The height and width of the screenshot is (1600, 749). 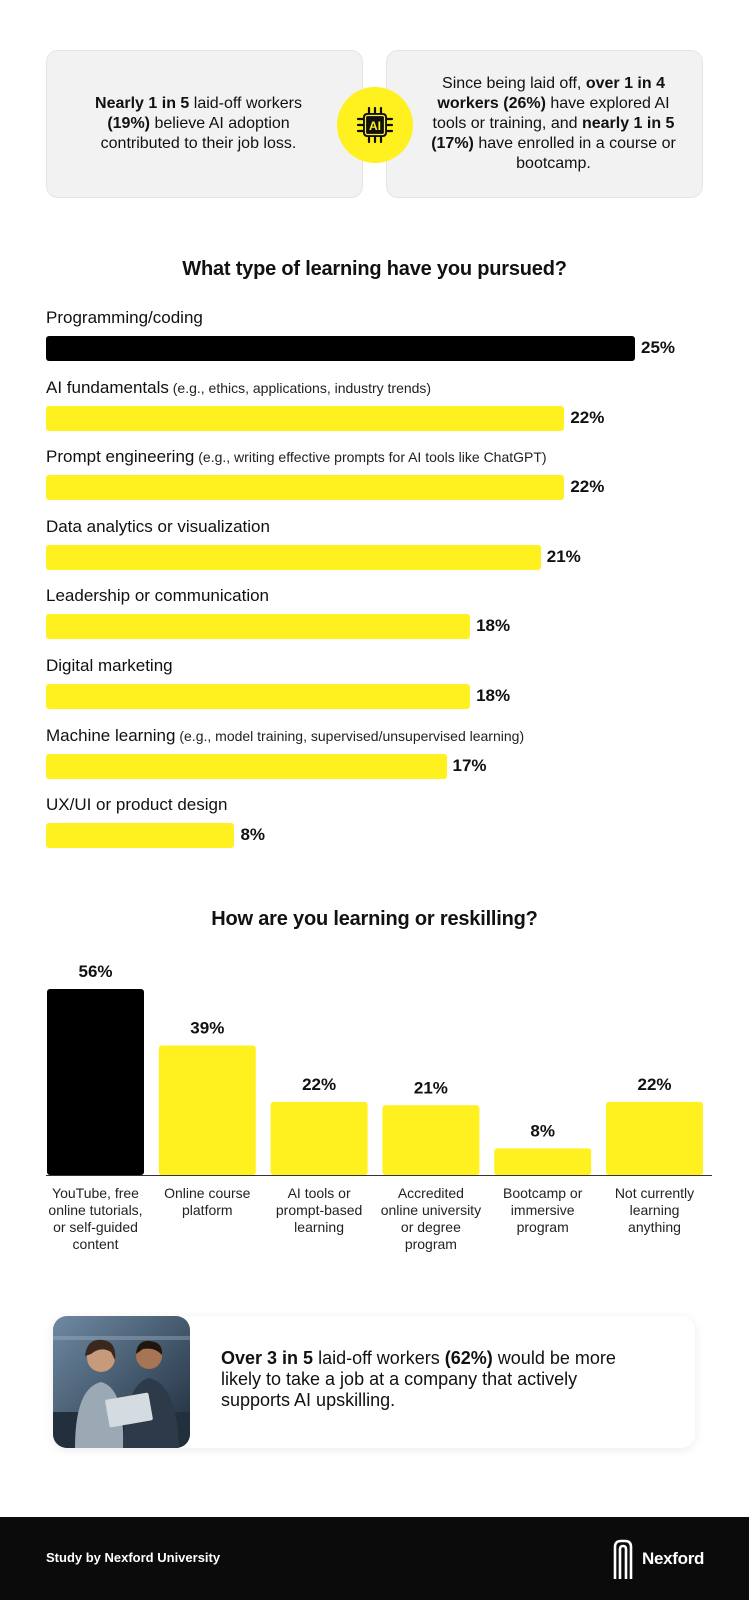 I want to click on promo-highlight: Over 3 in 5, so click(x=267, y=1358).